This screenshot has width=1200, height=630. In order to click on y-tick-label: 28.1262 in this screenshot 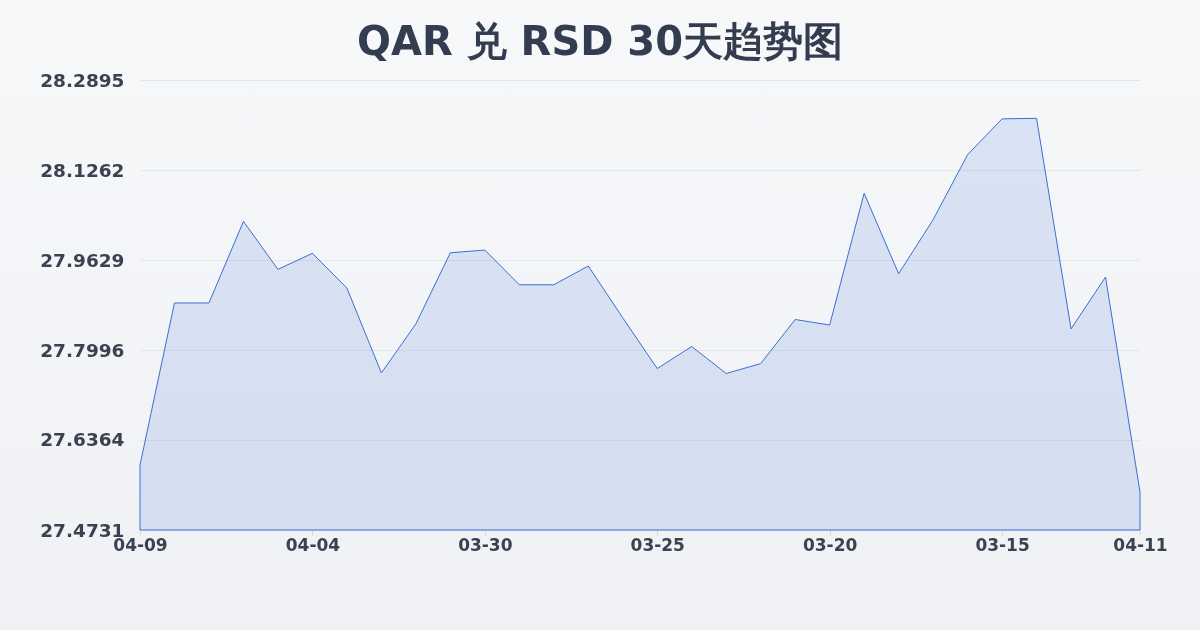, I will do `click(82, 170)`.